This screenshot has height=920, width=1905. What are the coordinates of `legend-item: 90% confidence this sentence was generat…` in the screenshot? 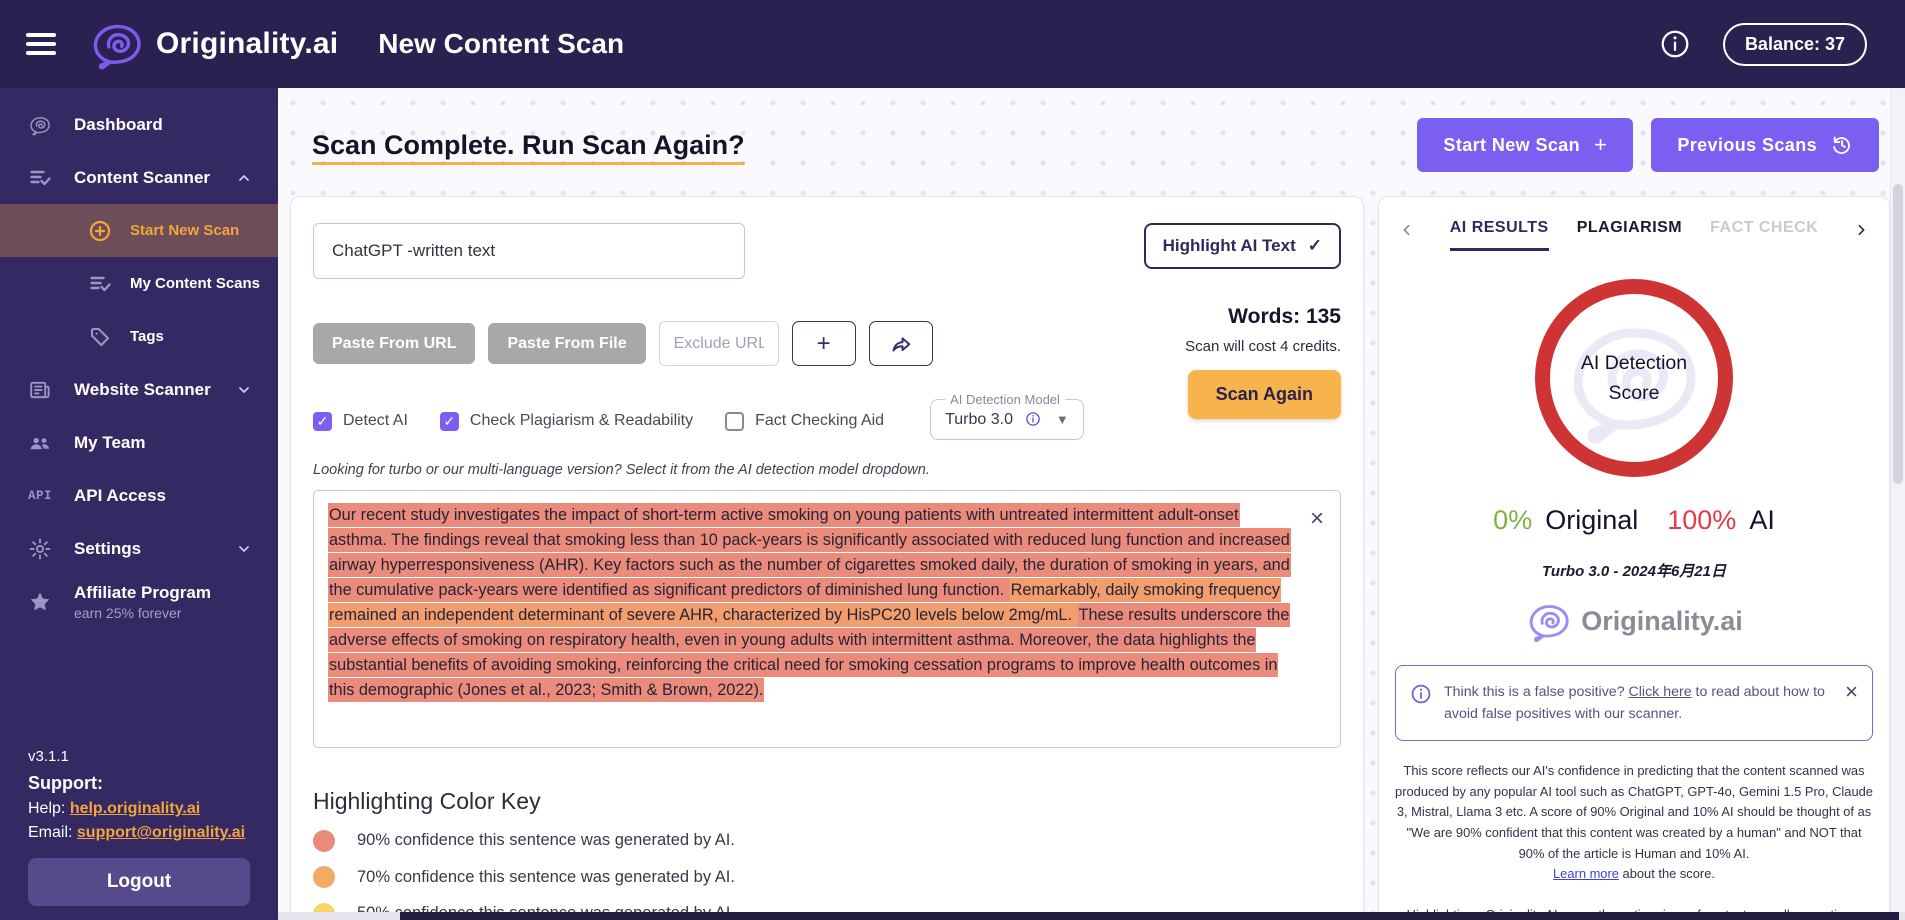 It's located at (827, 840).